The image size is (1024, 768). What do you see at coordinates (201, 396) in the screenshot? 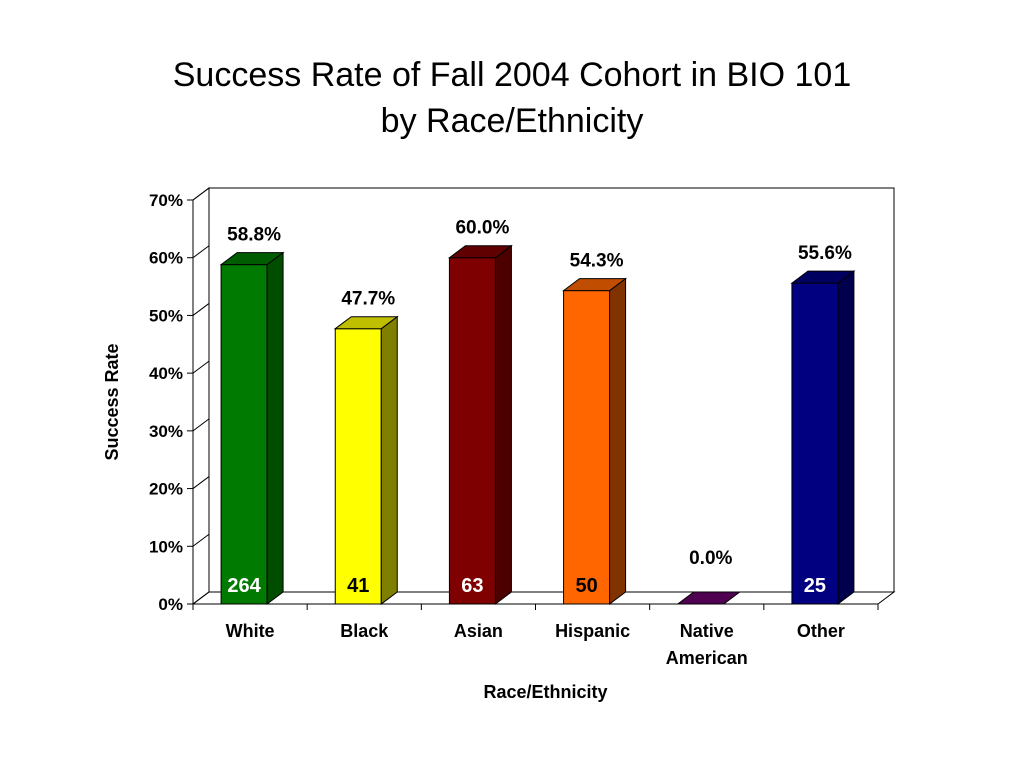
I see `plot-side-wall` at bounding box center [201, 396].